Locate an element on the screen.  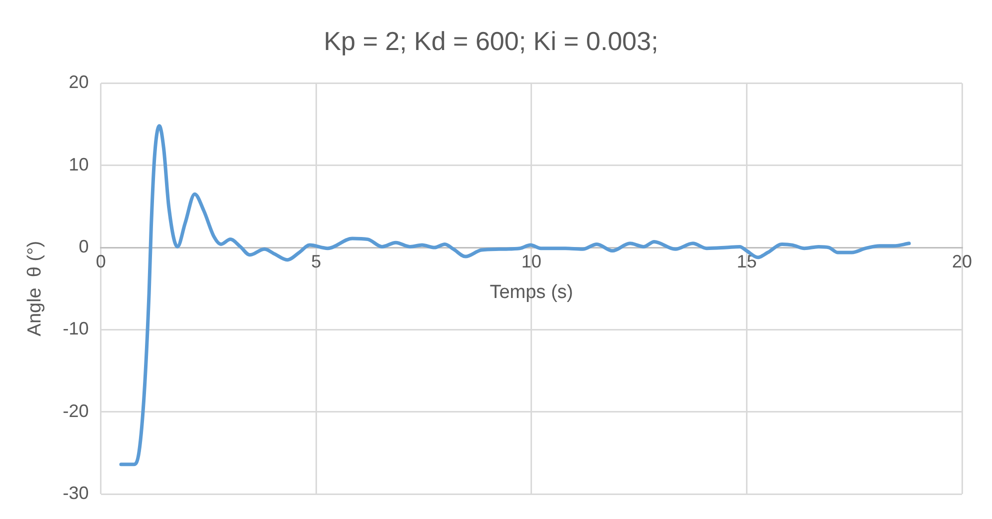
y-tick-label: 20 is located at coordinates (78, 82).